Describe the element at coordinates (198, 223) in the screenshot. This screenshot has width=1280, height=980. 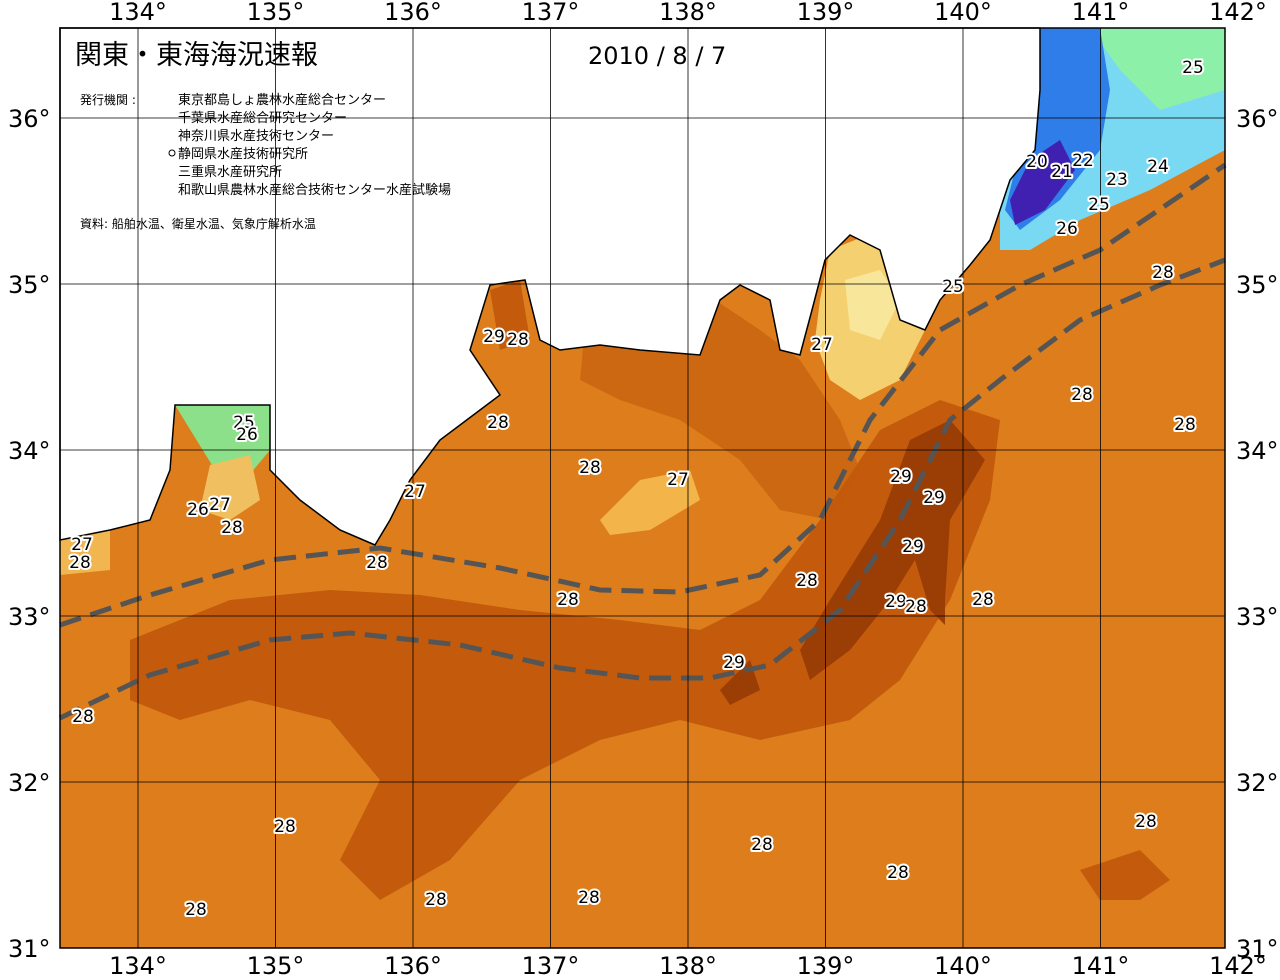
I see `sources: 資料: 船舶水温、衛星水温、気象庁解析水温` at that location.